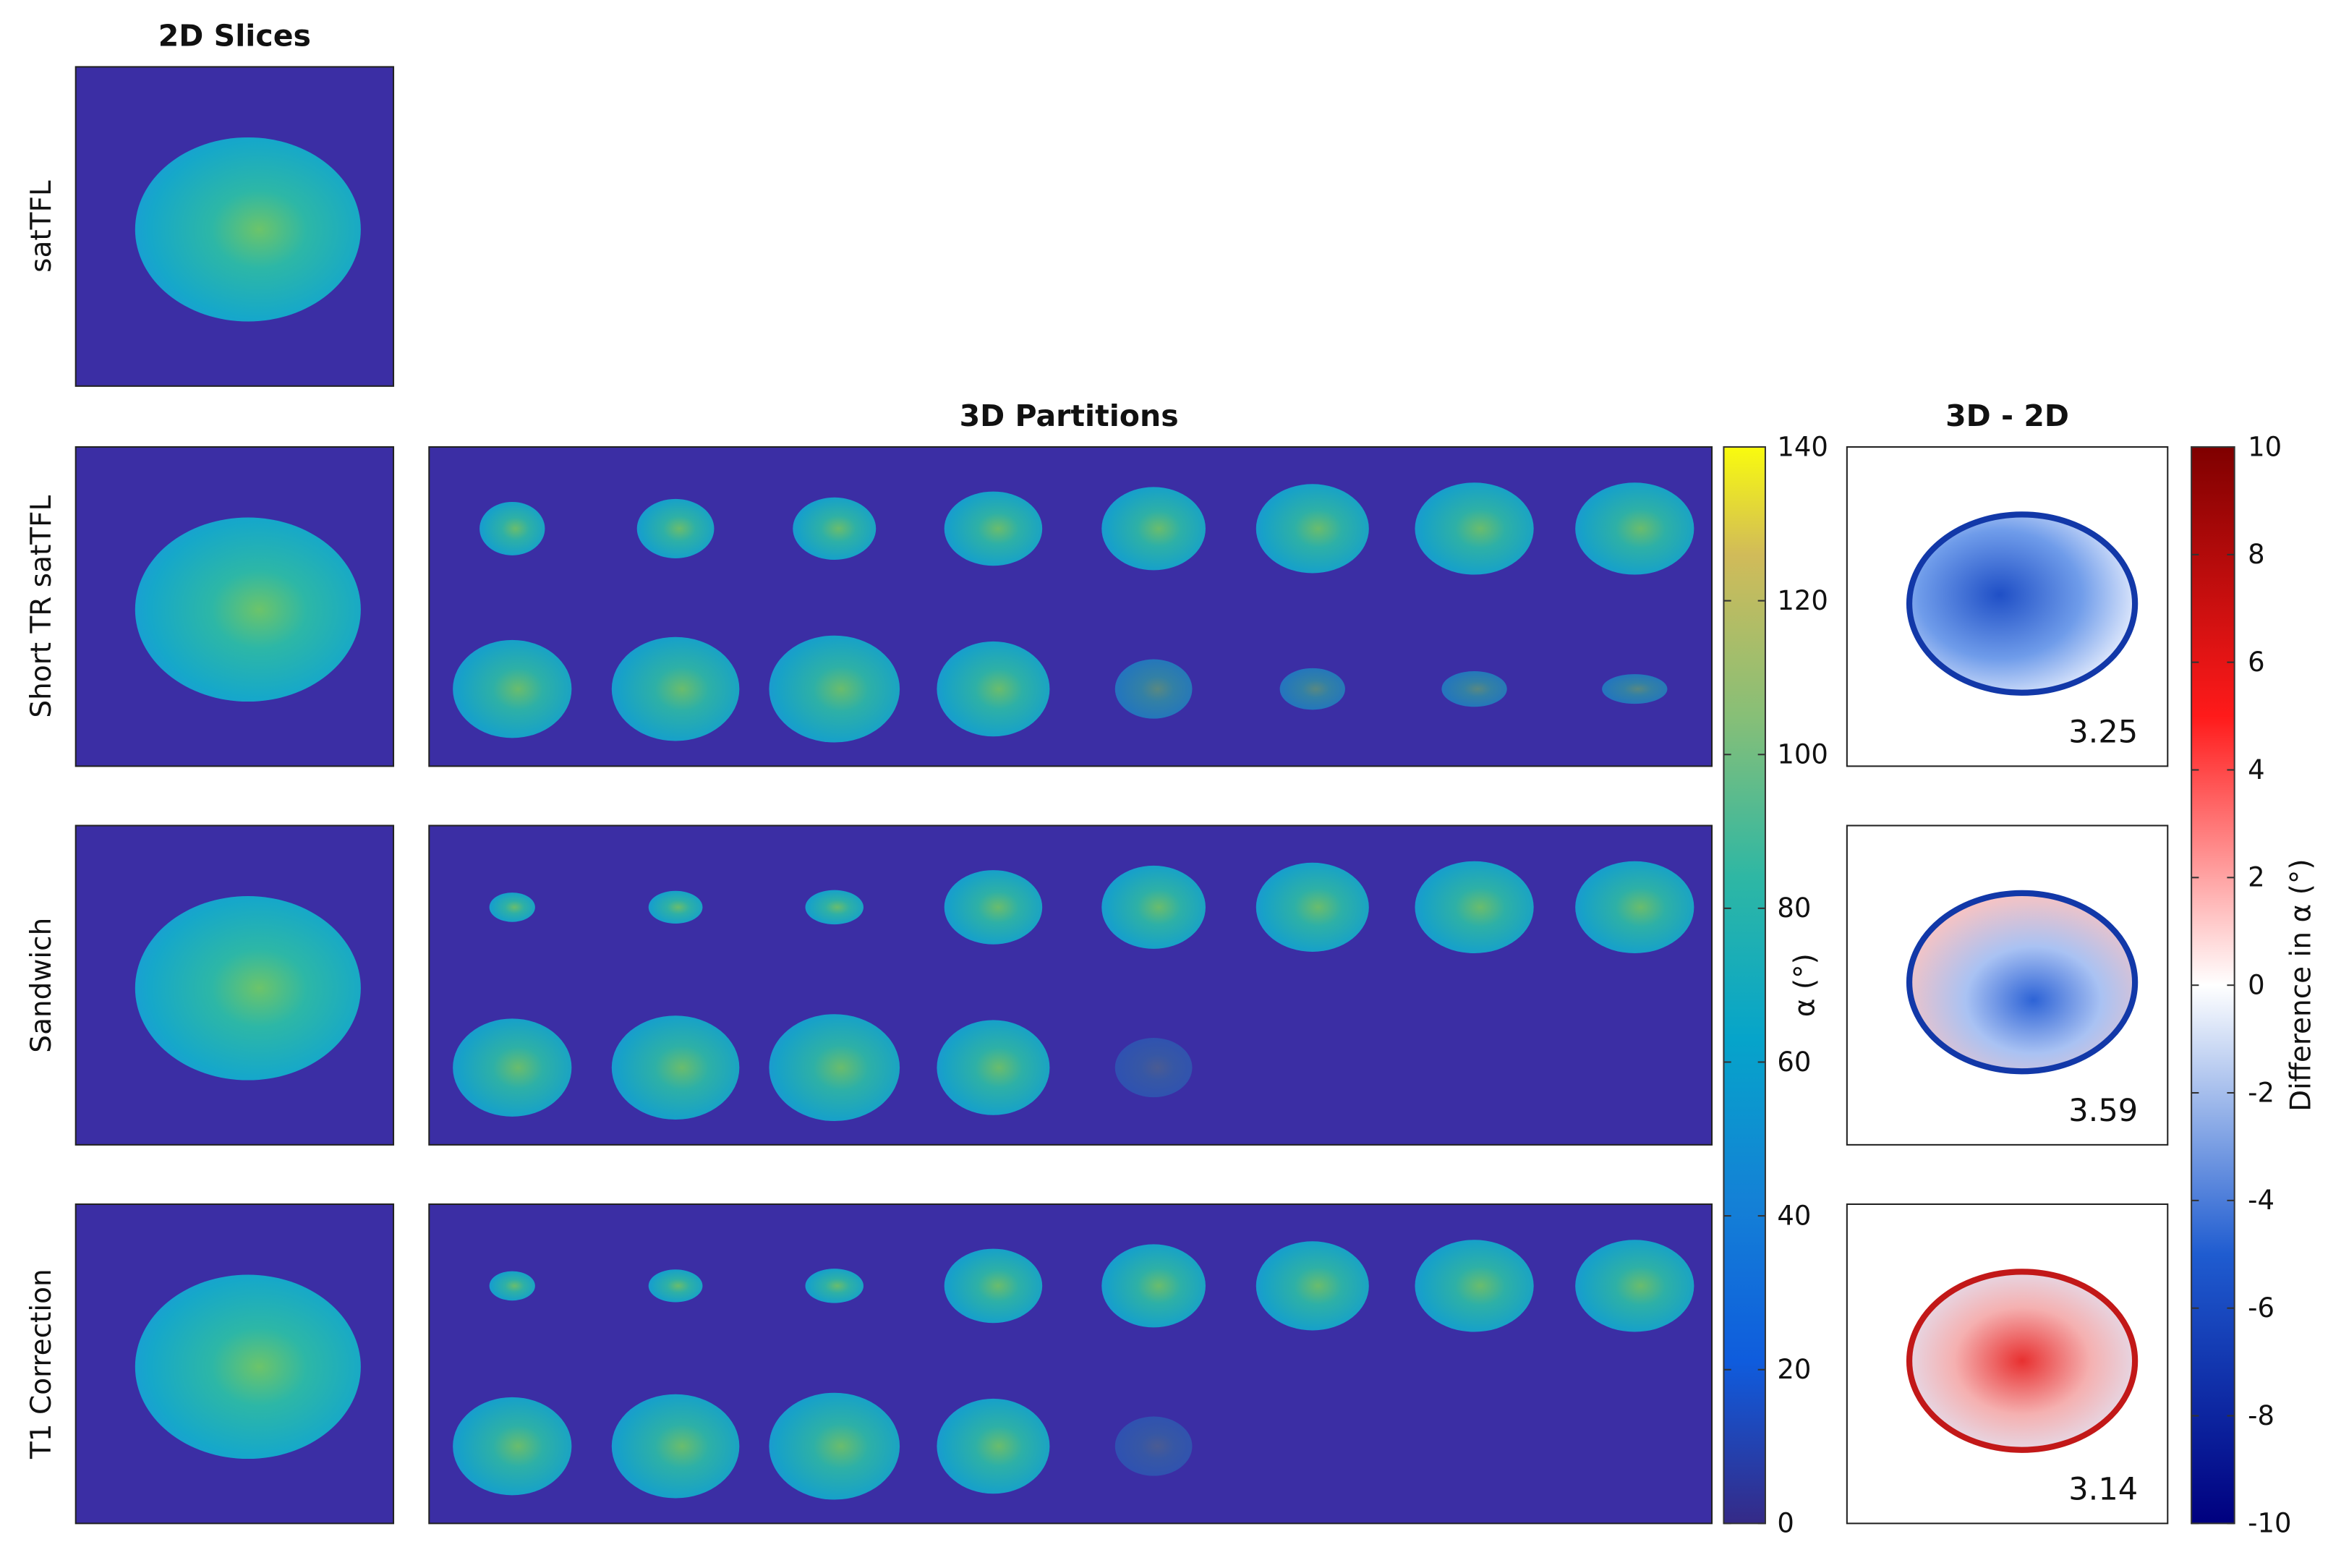 The height and width of the screenshot is (1568, 2328). What do you see at coordinates (1802, 600) in the screenshot?
I see `colorbar-tick-label: 120` at bounding box center [1802, 600].